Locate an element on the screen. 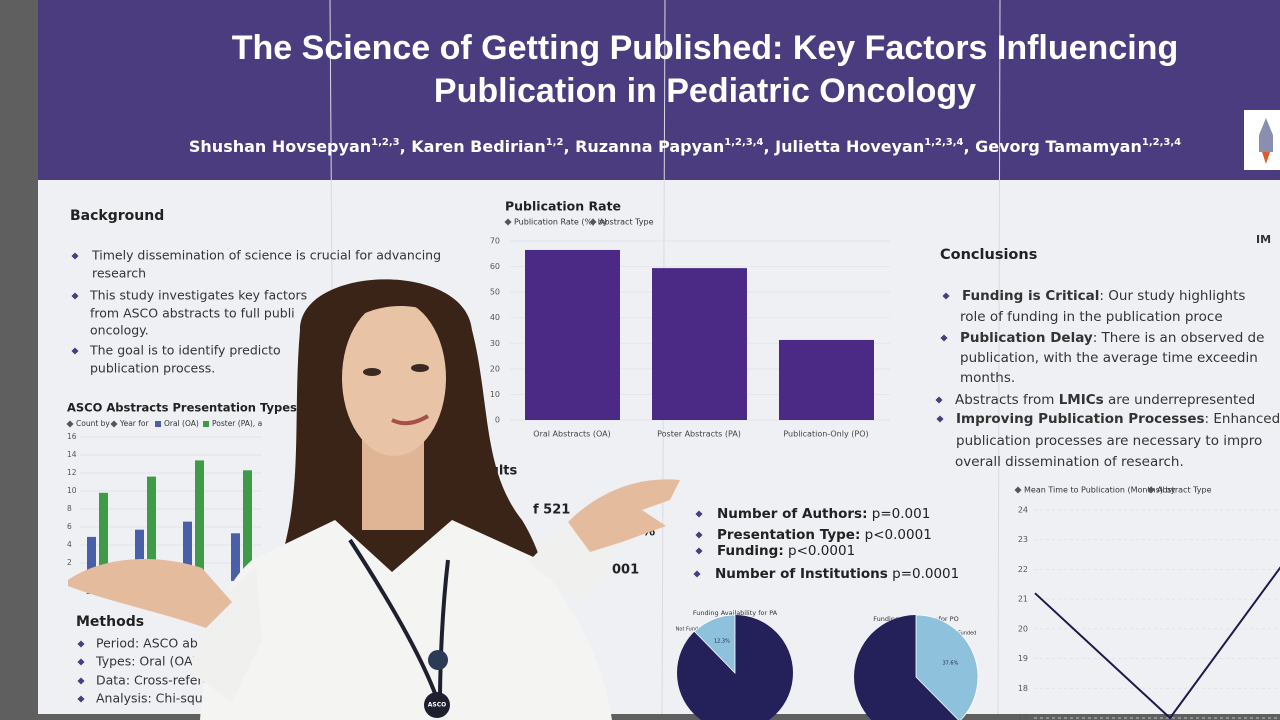 The height and width of the screenshot is (720, 1280). y-tick-label: 24 is located at coordinates (1023, 510).